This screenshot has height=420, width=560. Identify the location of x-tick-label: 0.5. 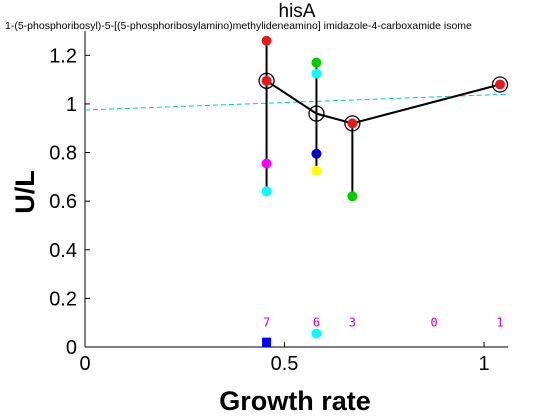
(285, 364).